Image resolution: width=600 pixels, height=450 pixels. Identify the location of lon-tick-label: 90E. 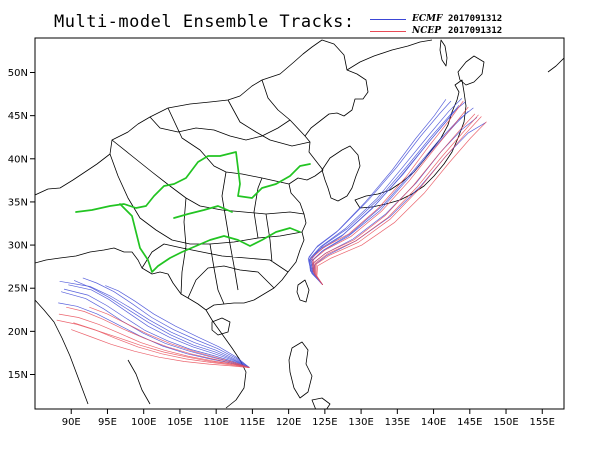
(71, 422).